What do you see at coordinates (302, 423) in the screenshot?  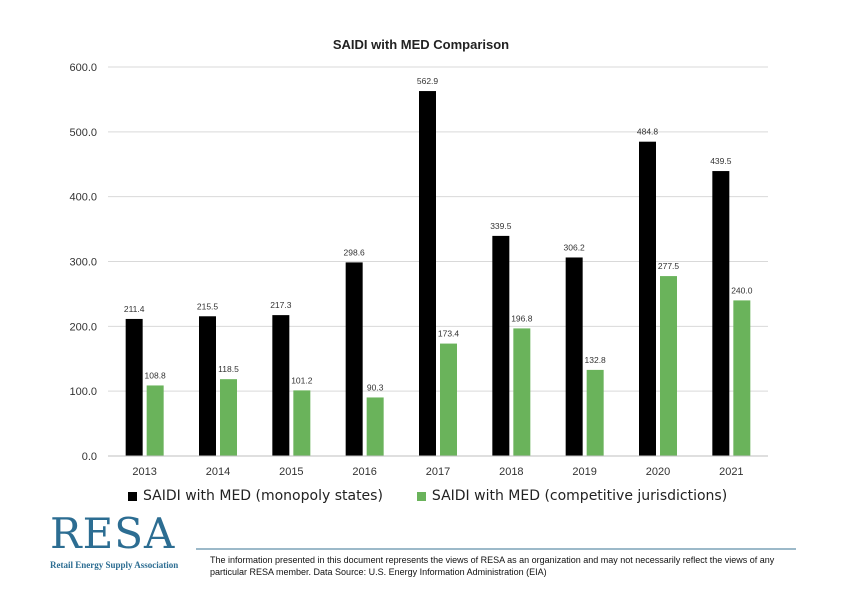 I see `bar-competitive-2015` at bounding box center [302, 423].